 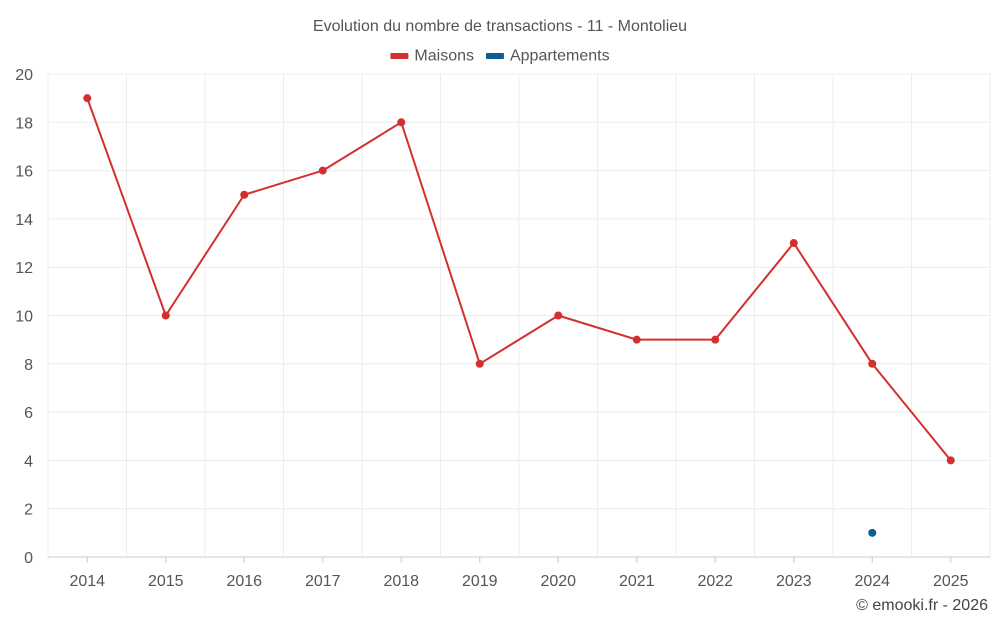 What do you see at coordinates (323, 581) in the screenshot?
I see `x-tick-label: 2017` at bounding box center [323, 581].